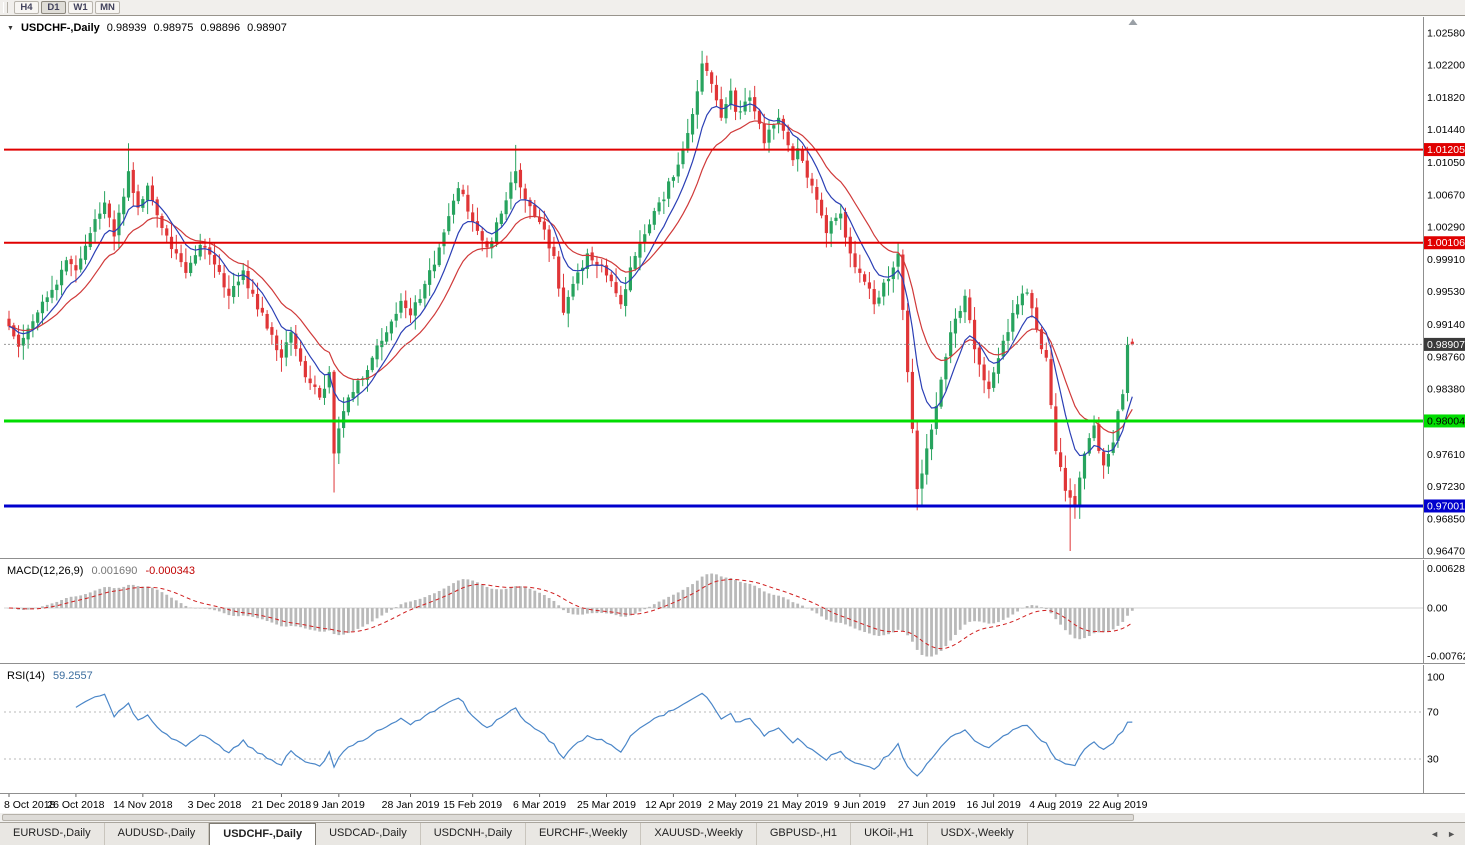 Image resolution: width=1465 pixels, height=845 pixels. I want to click on svg-text: 27 Jun 2019, so click(927, 805).